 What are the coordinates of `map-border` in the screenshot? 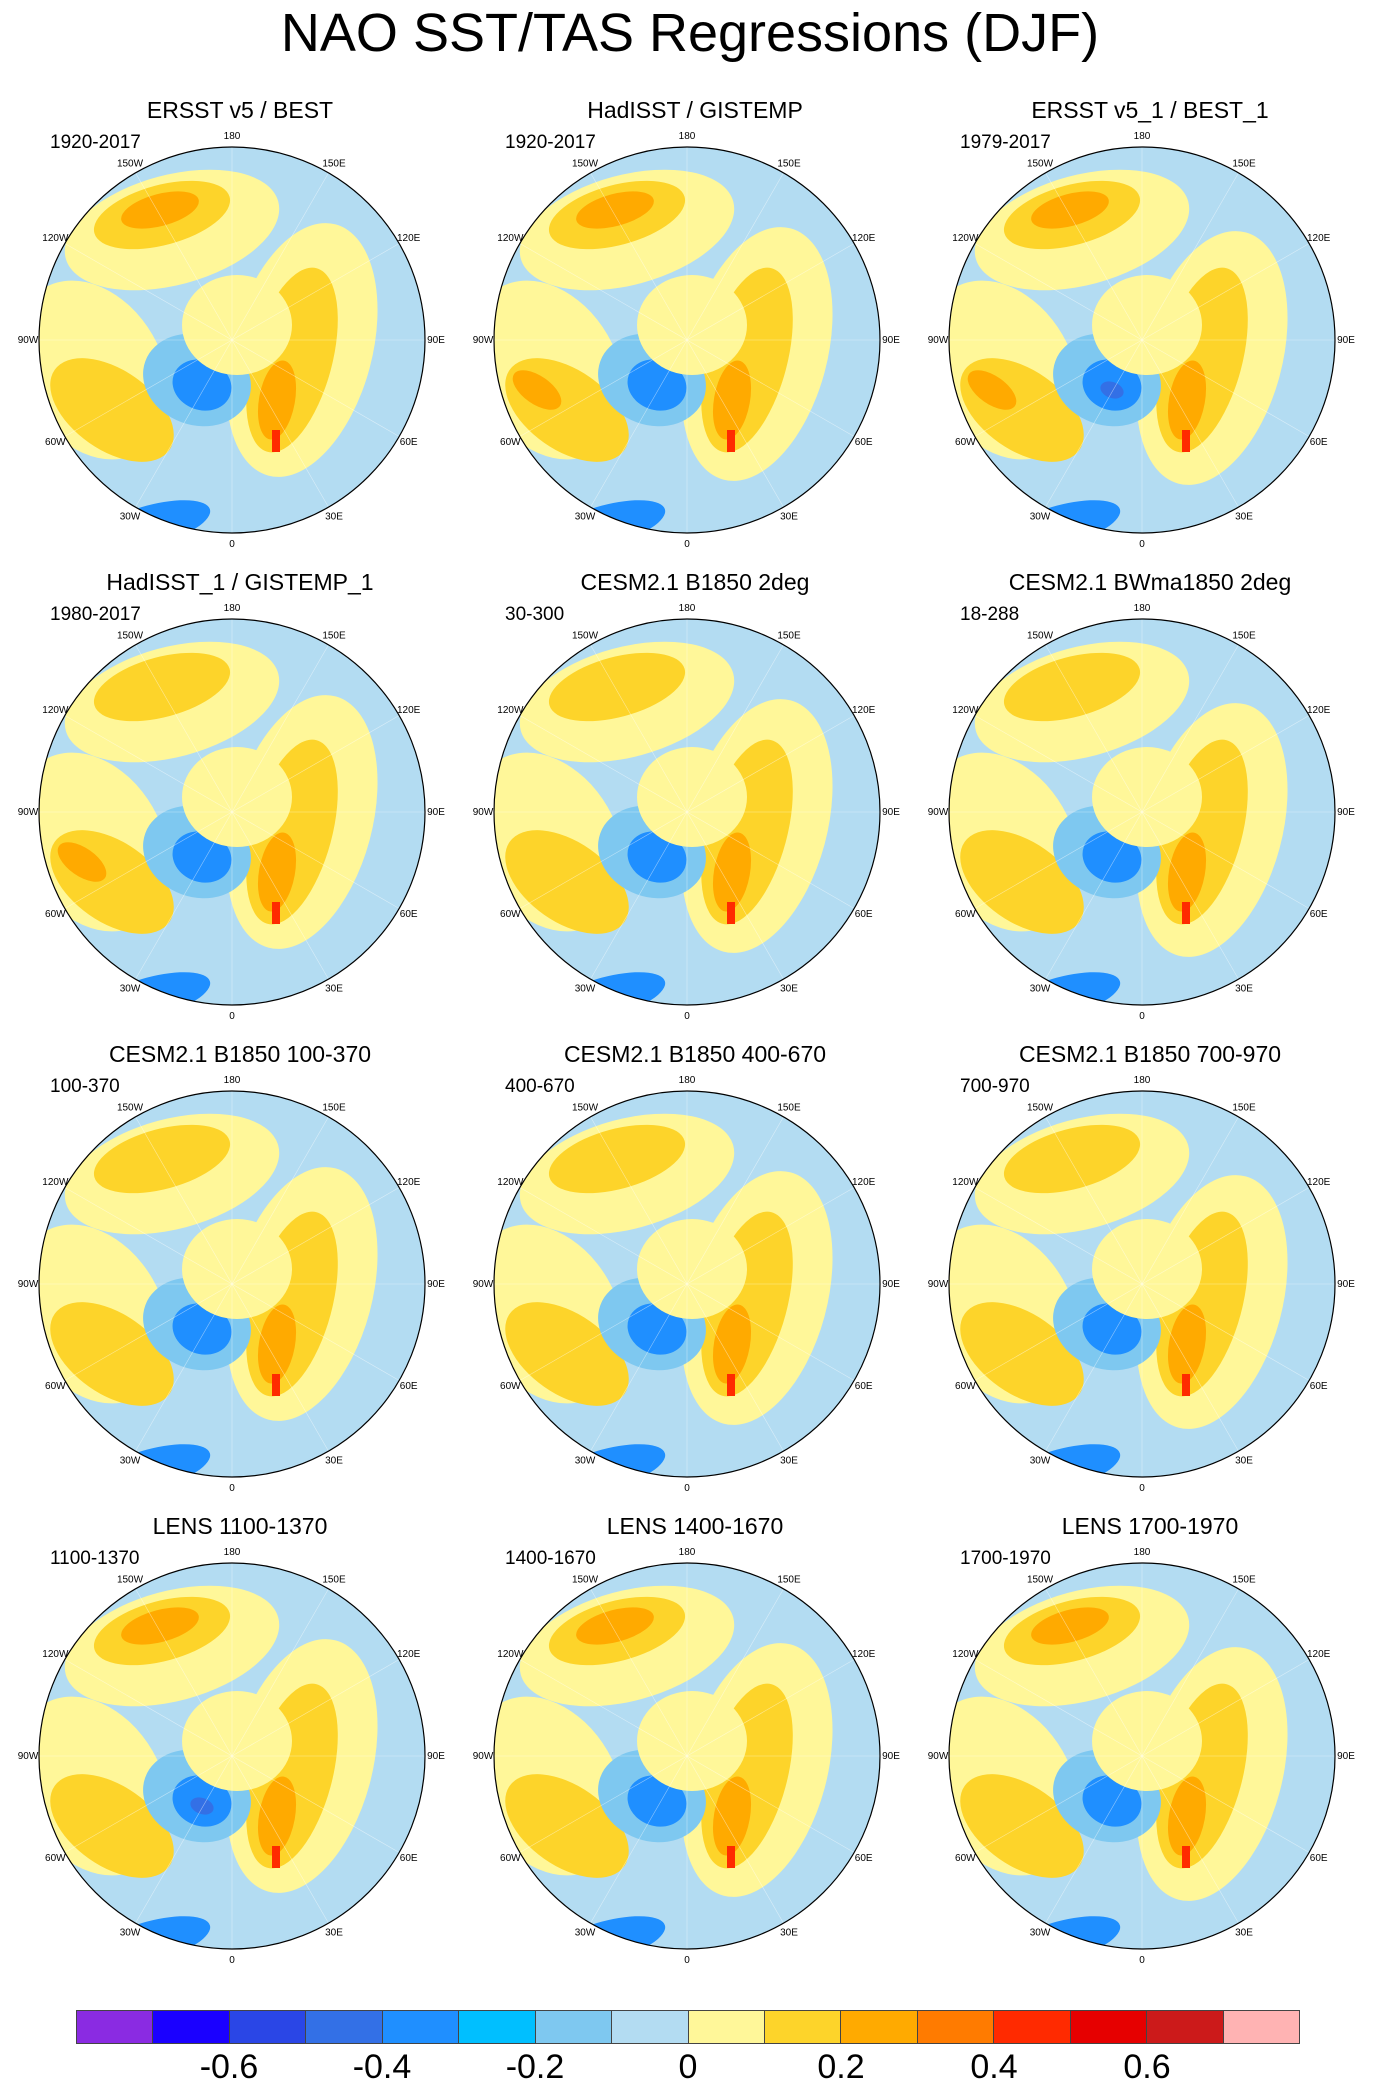 It's located at (1142, 1284).